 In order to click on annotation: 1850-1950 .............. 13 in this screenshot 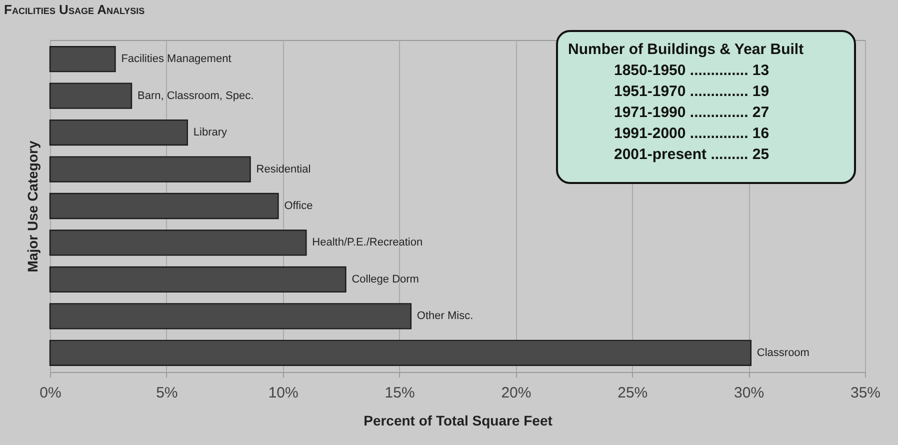, I will do `click(691, 71)`.